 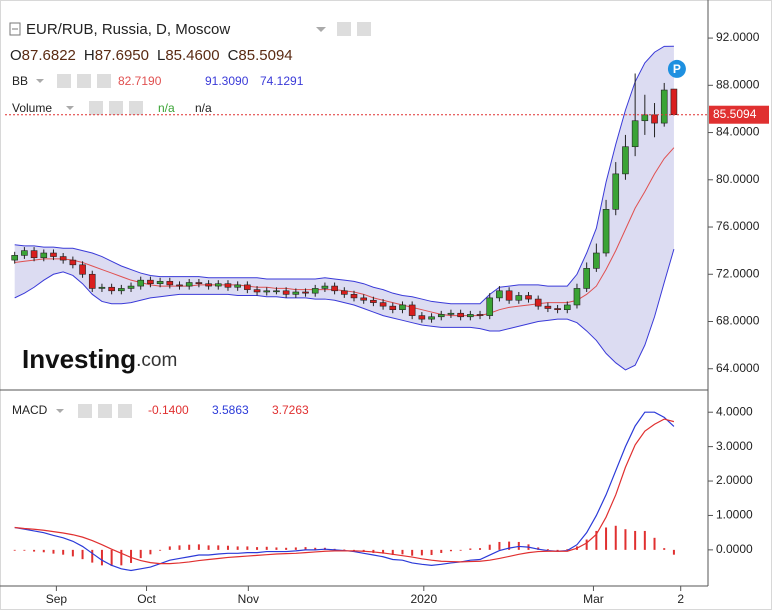 What do you see at coordinates (15, 29) in the screenshot?
I see `collapse-icon` at bounding box center [15, 29].